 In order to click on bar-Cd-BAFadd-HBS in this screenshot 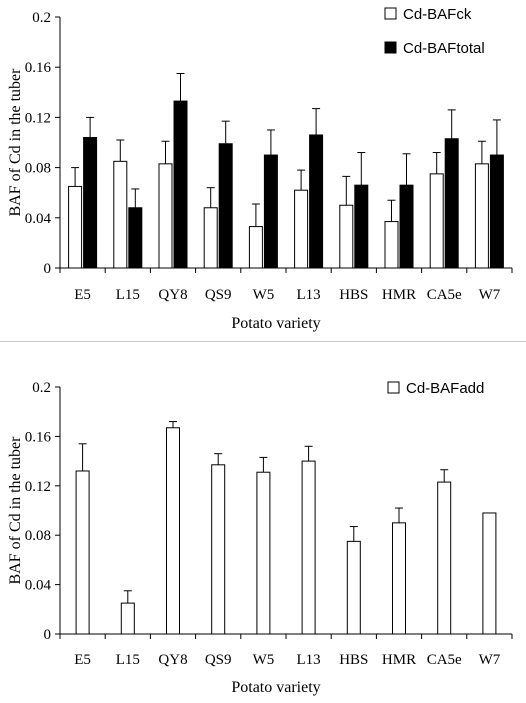, I will do `click(353, 587)`.